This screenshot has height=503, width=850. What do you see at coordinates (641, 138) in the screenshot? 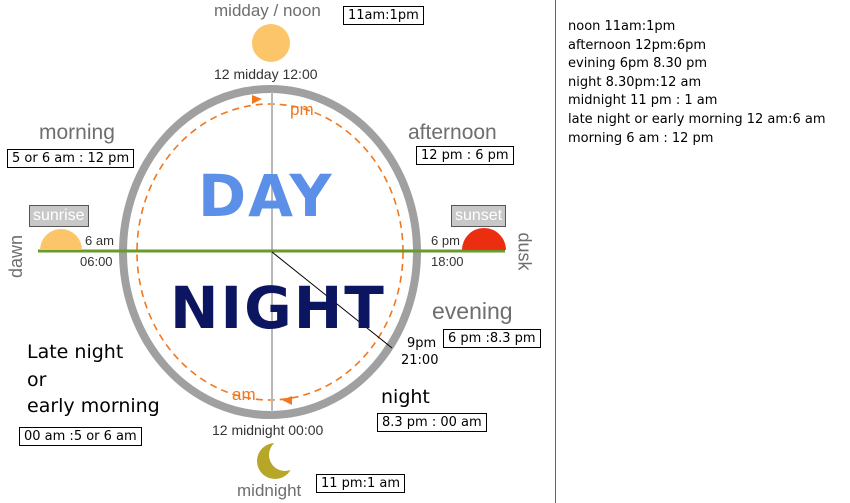
I see `legend-item: morning 6 am : 12 pm` at bounding box center [641, 138].